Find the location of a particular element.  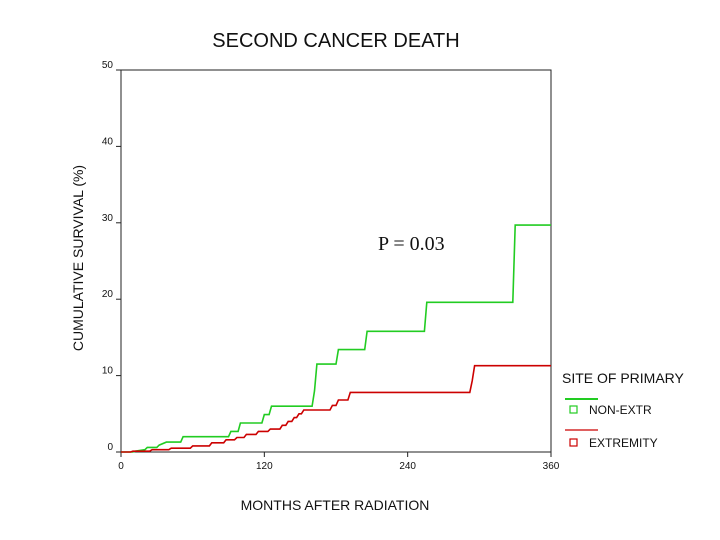

y-axis-ticks: 0 10 20 30 40 50 is located at coordinates (111, 256).